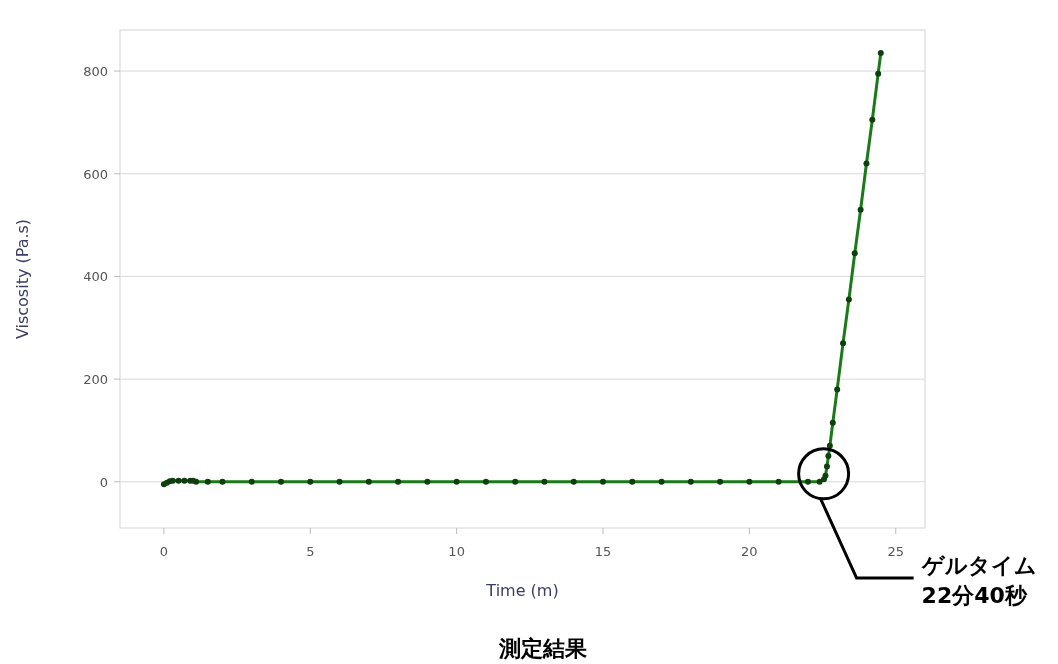 This screenshot has height=664, width=1058. Describe the element at coordinates (456, 551) in the screenshot. I see `x-tick-label: 10` at that location.